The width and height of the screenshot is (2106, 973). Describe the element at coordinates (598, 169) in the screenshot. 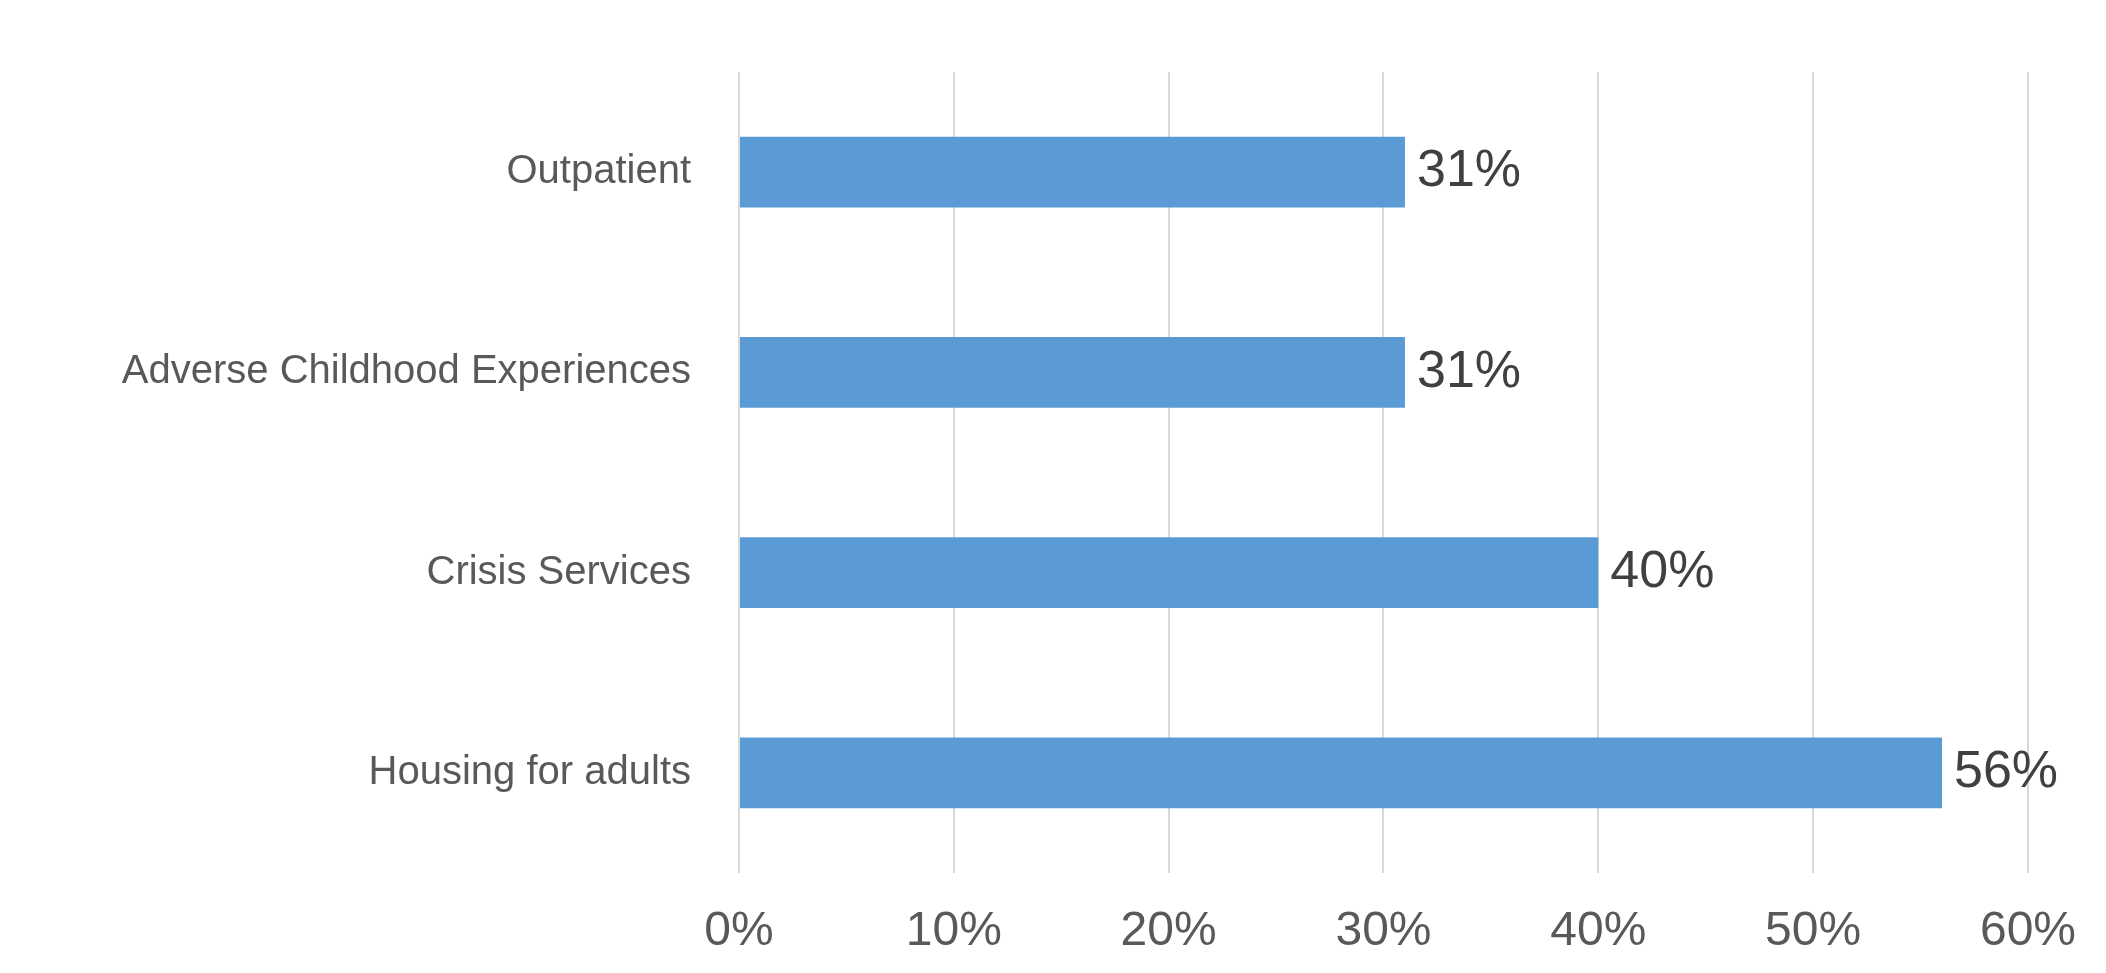

I see `y-tick-label: Outpatient` at that location.